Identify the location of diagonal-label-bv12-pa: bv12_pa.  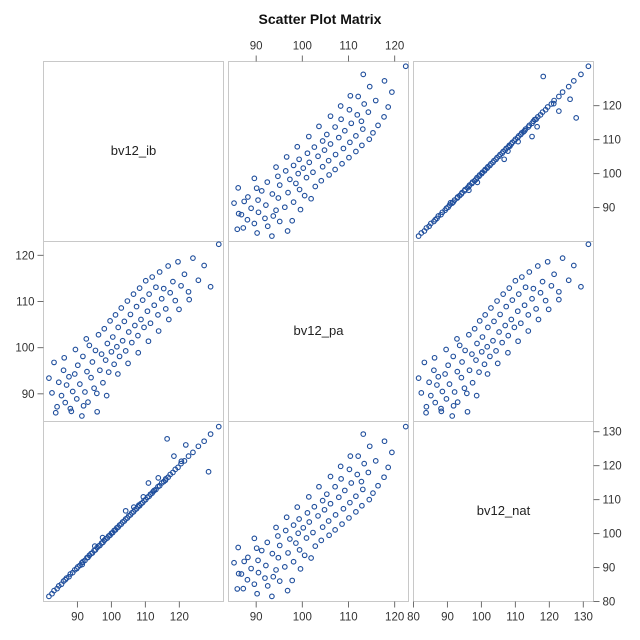
(319, 330).